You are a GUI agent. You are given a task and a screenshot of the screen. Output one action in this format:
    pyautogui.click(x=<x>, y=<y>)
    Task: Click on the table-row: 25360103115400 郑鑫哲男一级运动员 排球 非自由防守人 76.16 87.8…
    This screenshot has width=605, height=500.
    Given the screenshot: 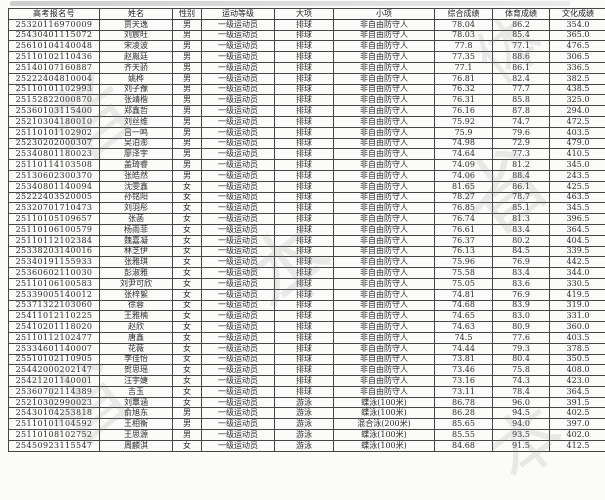 What is the action you would take?
    pyautogui.click(x=306, y=111)
    